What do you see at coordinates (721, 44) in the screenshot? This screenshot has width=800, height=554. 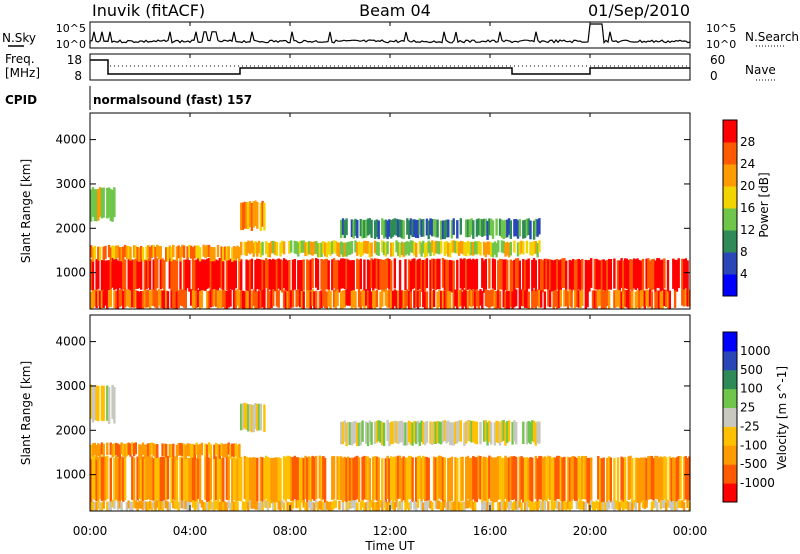 I see `nsearch-tick-bottom: 10^0` at bounding box center [721, 44].